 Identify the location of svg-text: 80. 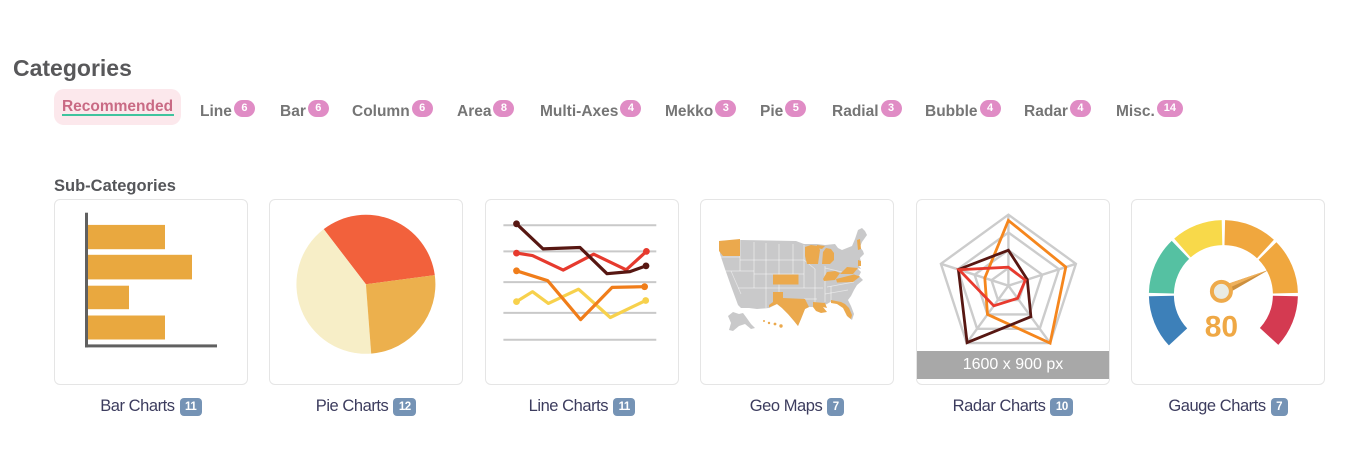
(1221, 327).